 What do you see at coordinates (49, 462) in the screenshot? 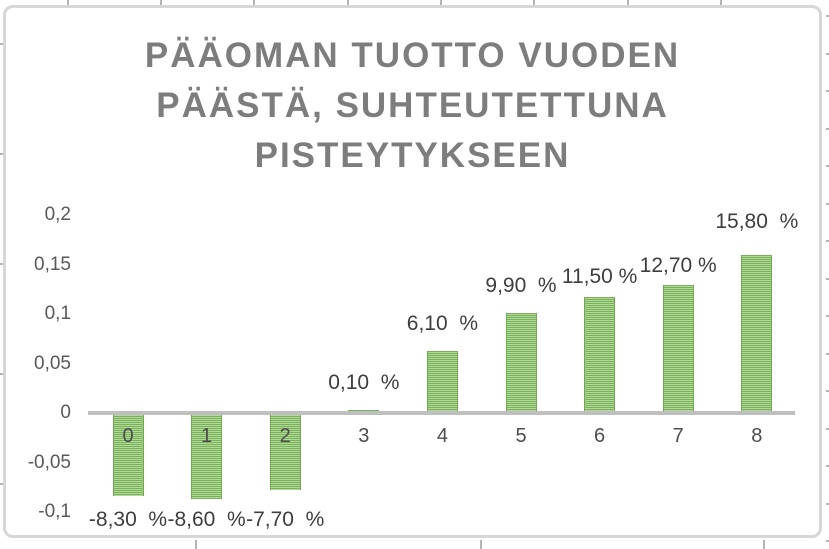
I see `y-axis-tick-label--0,05: -0,05` at bounding box center [49, 462].